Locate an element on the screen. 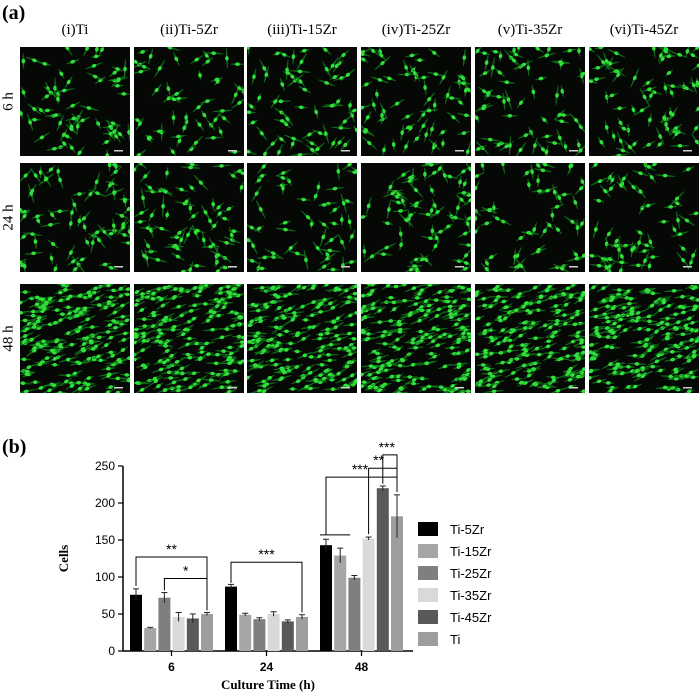 Image resolution: width=700 pixels, height=696 pixels. panel-a-label: (a) is located at coordinates (14, 13).